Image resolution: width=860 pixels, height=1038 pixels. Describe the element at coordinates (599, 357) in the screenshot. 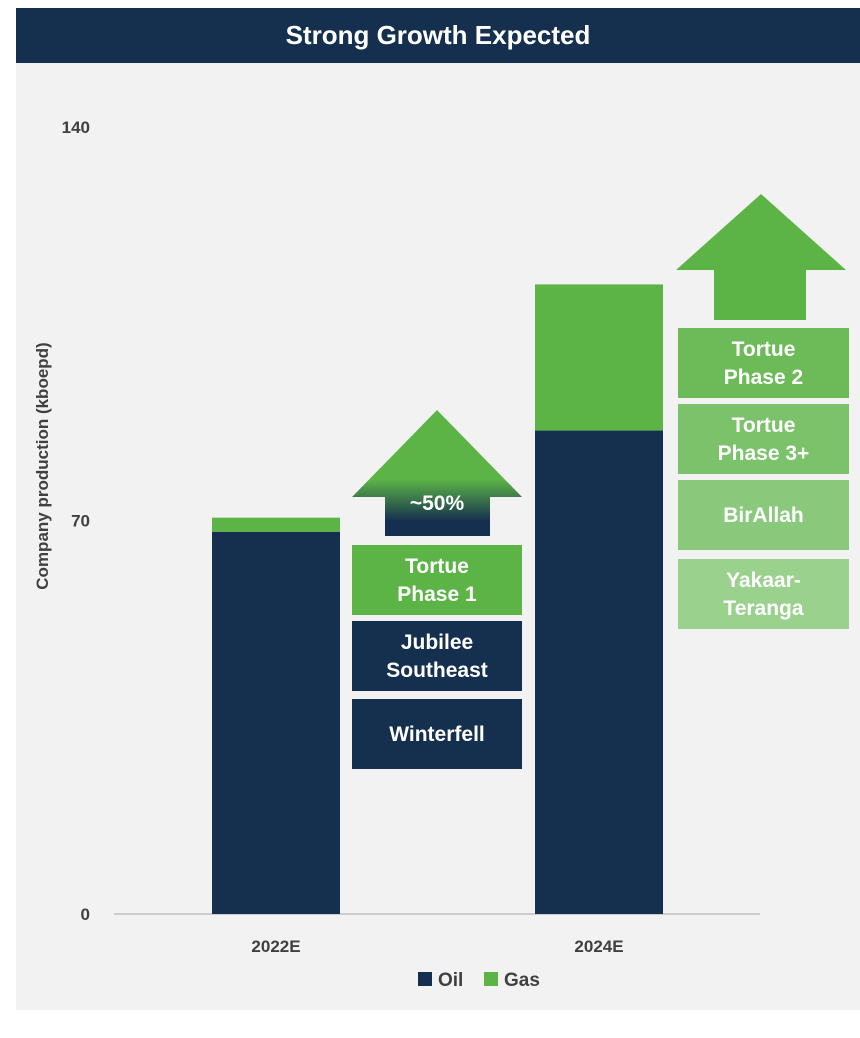

I see `bar-gas-2024E` at that location.